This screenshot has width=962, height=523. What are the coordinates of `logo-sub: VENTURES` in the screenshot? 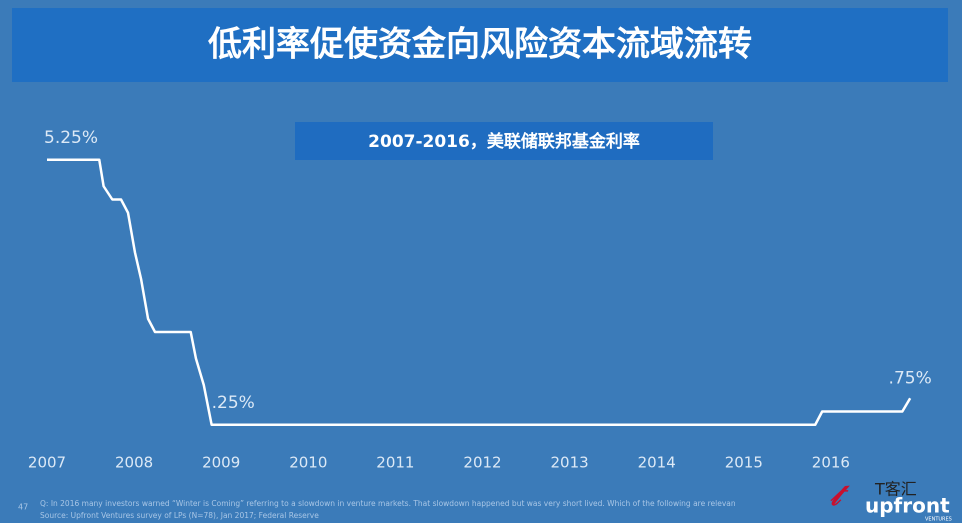 It's located at (938, 520).